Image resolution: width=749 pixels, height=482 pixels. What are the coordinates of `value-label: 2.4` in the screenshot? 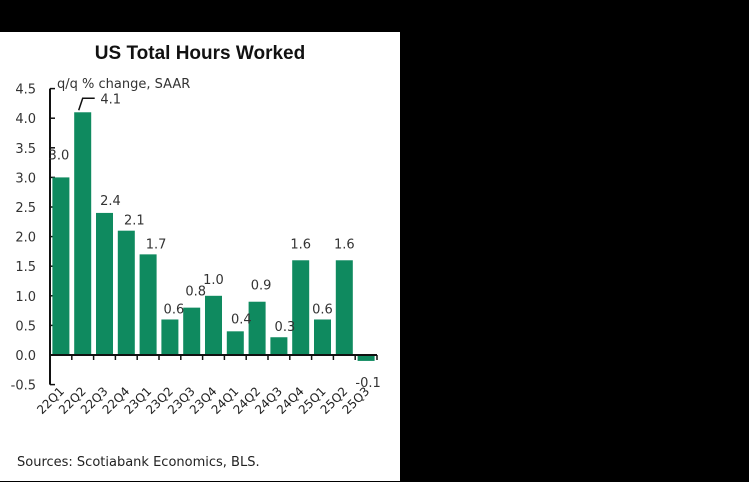 It's located at (110, 201).